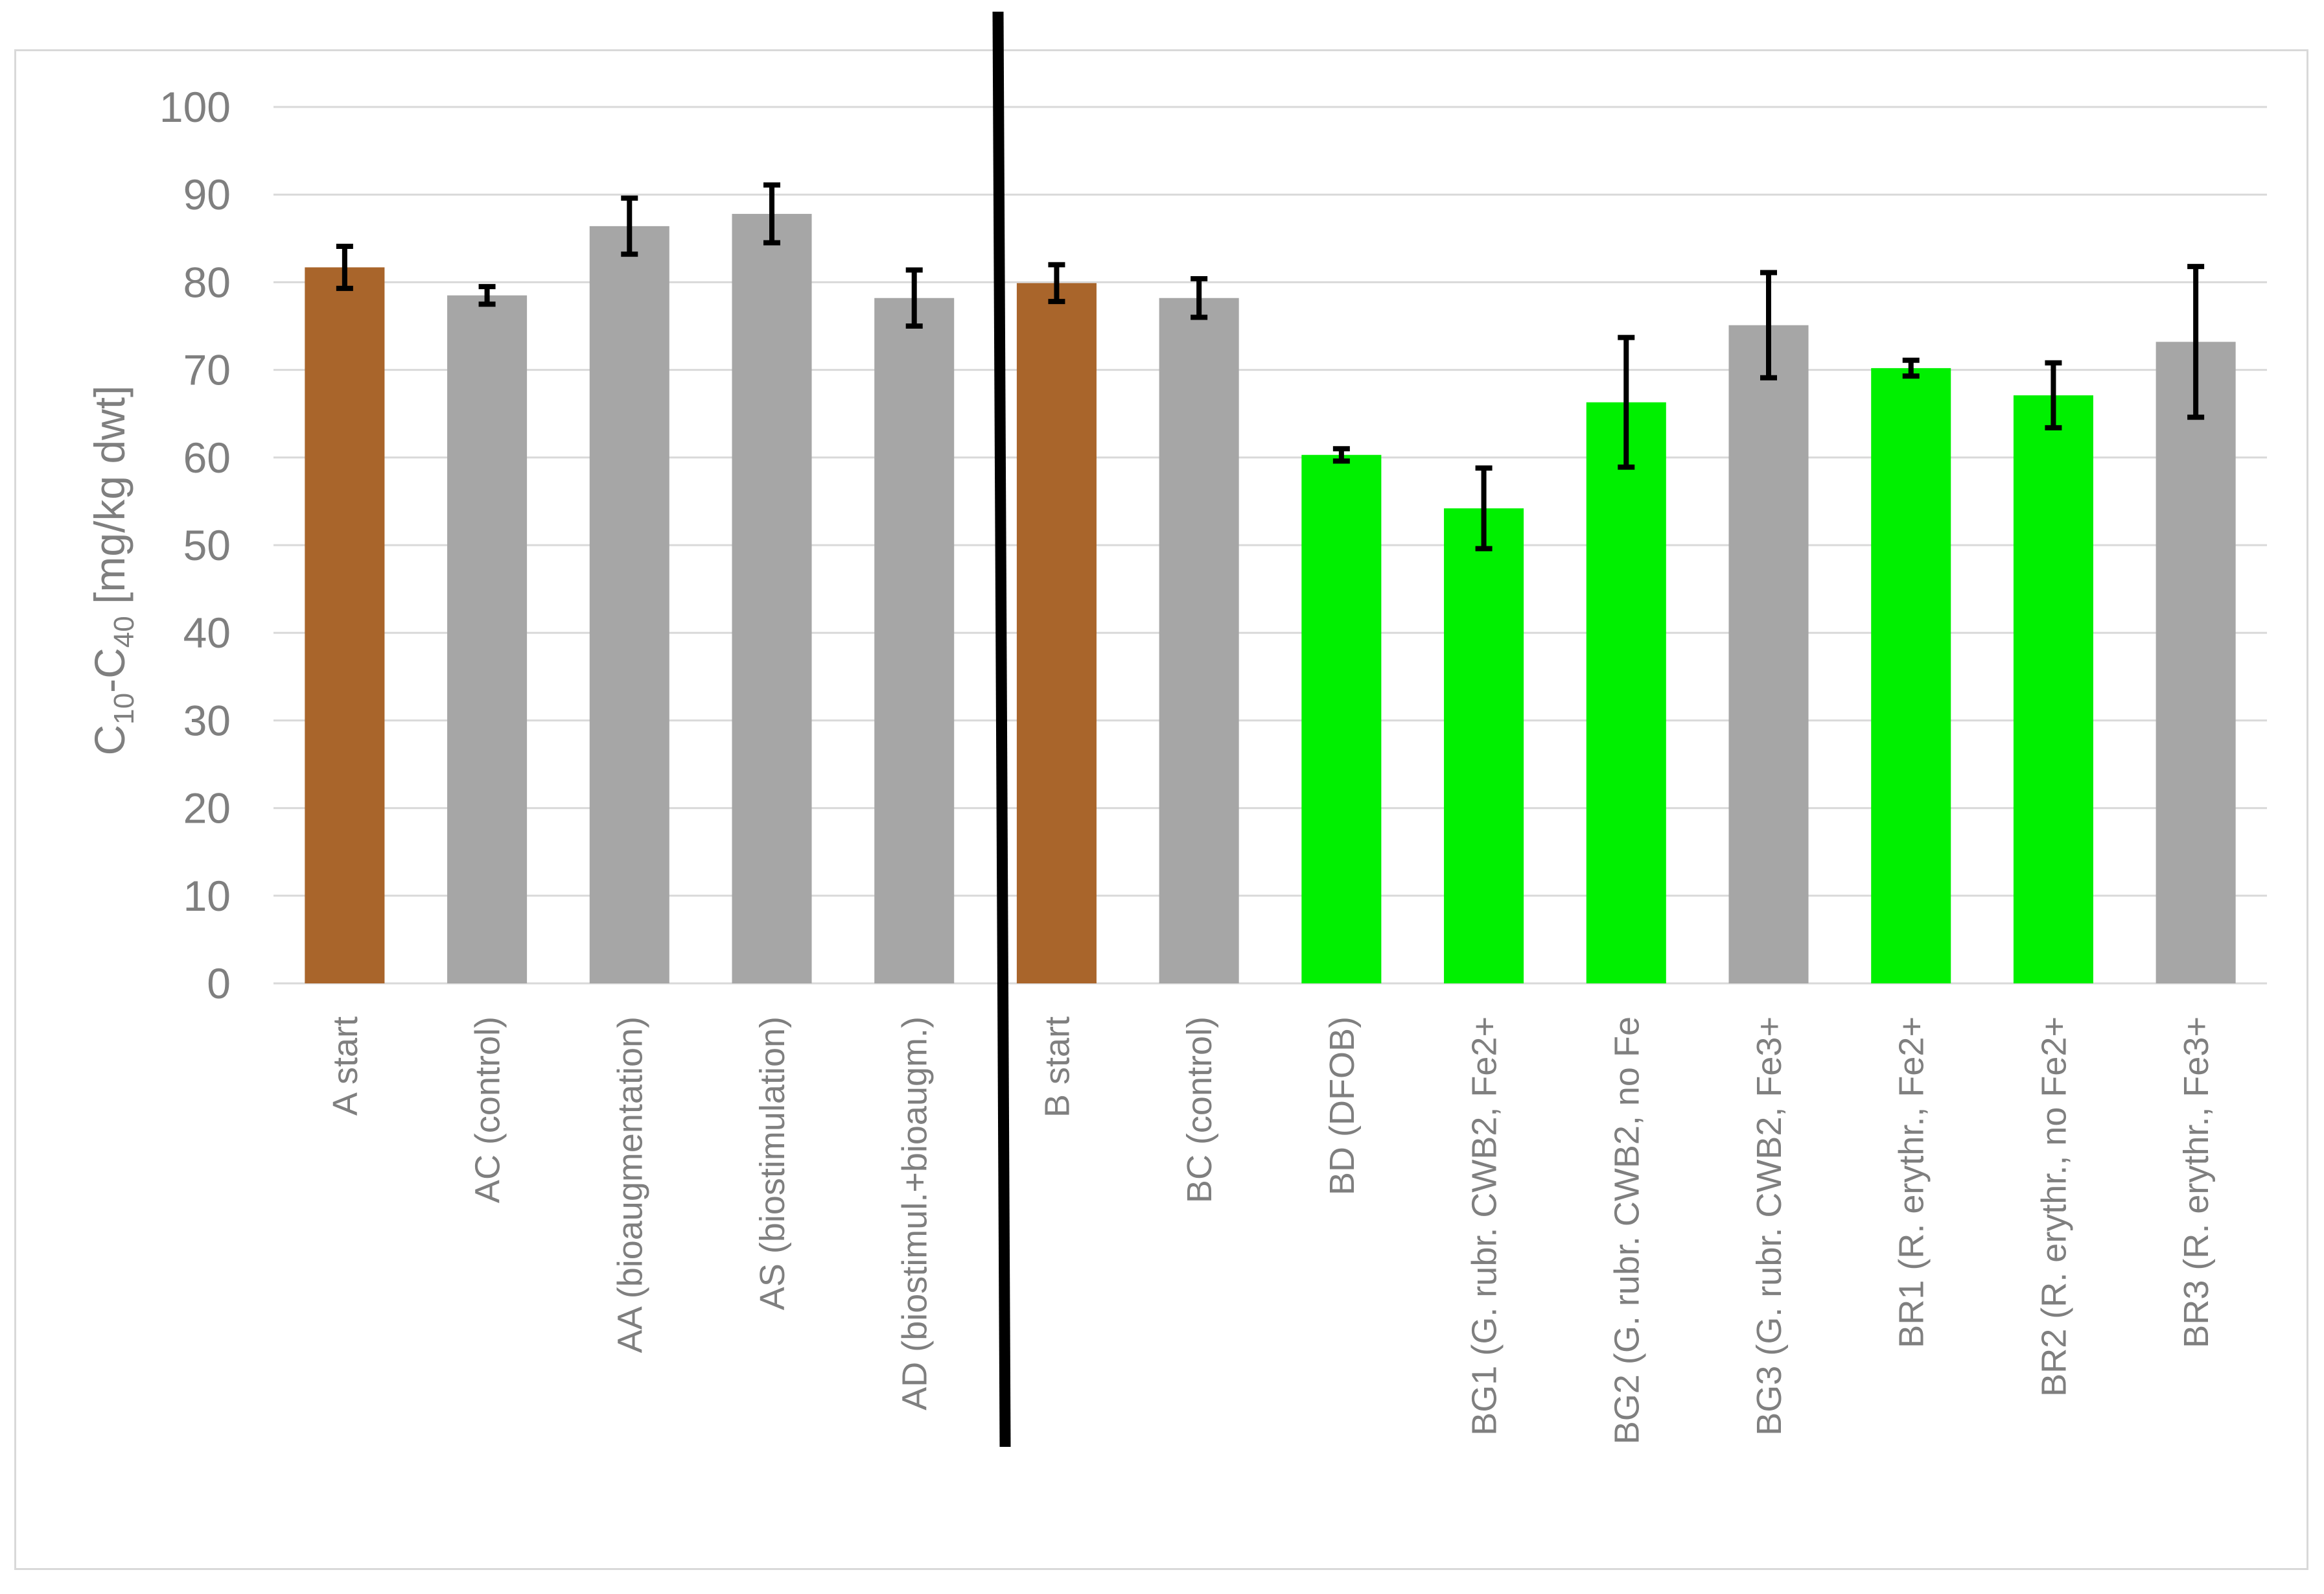  What do you see at coordinates (207, 633) in the screenshot?
I see `y-tick-label: 40` at bounding box center [207, 633].